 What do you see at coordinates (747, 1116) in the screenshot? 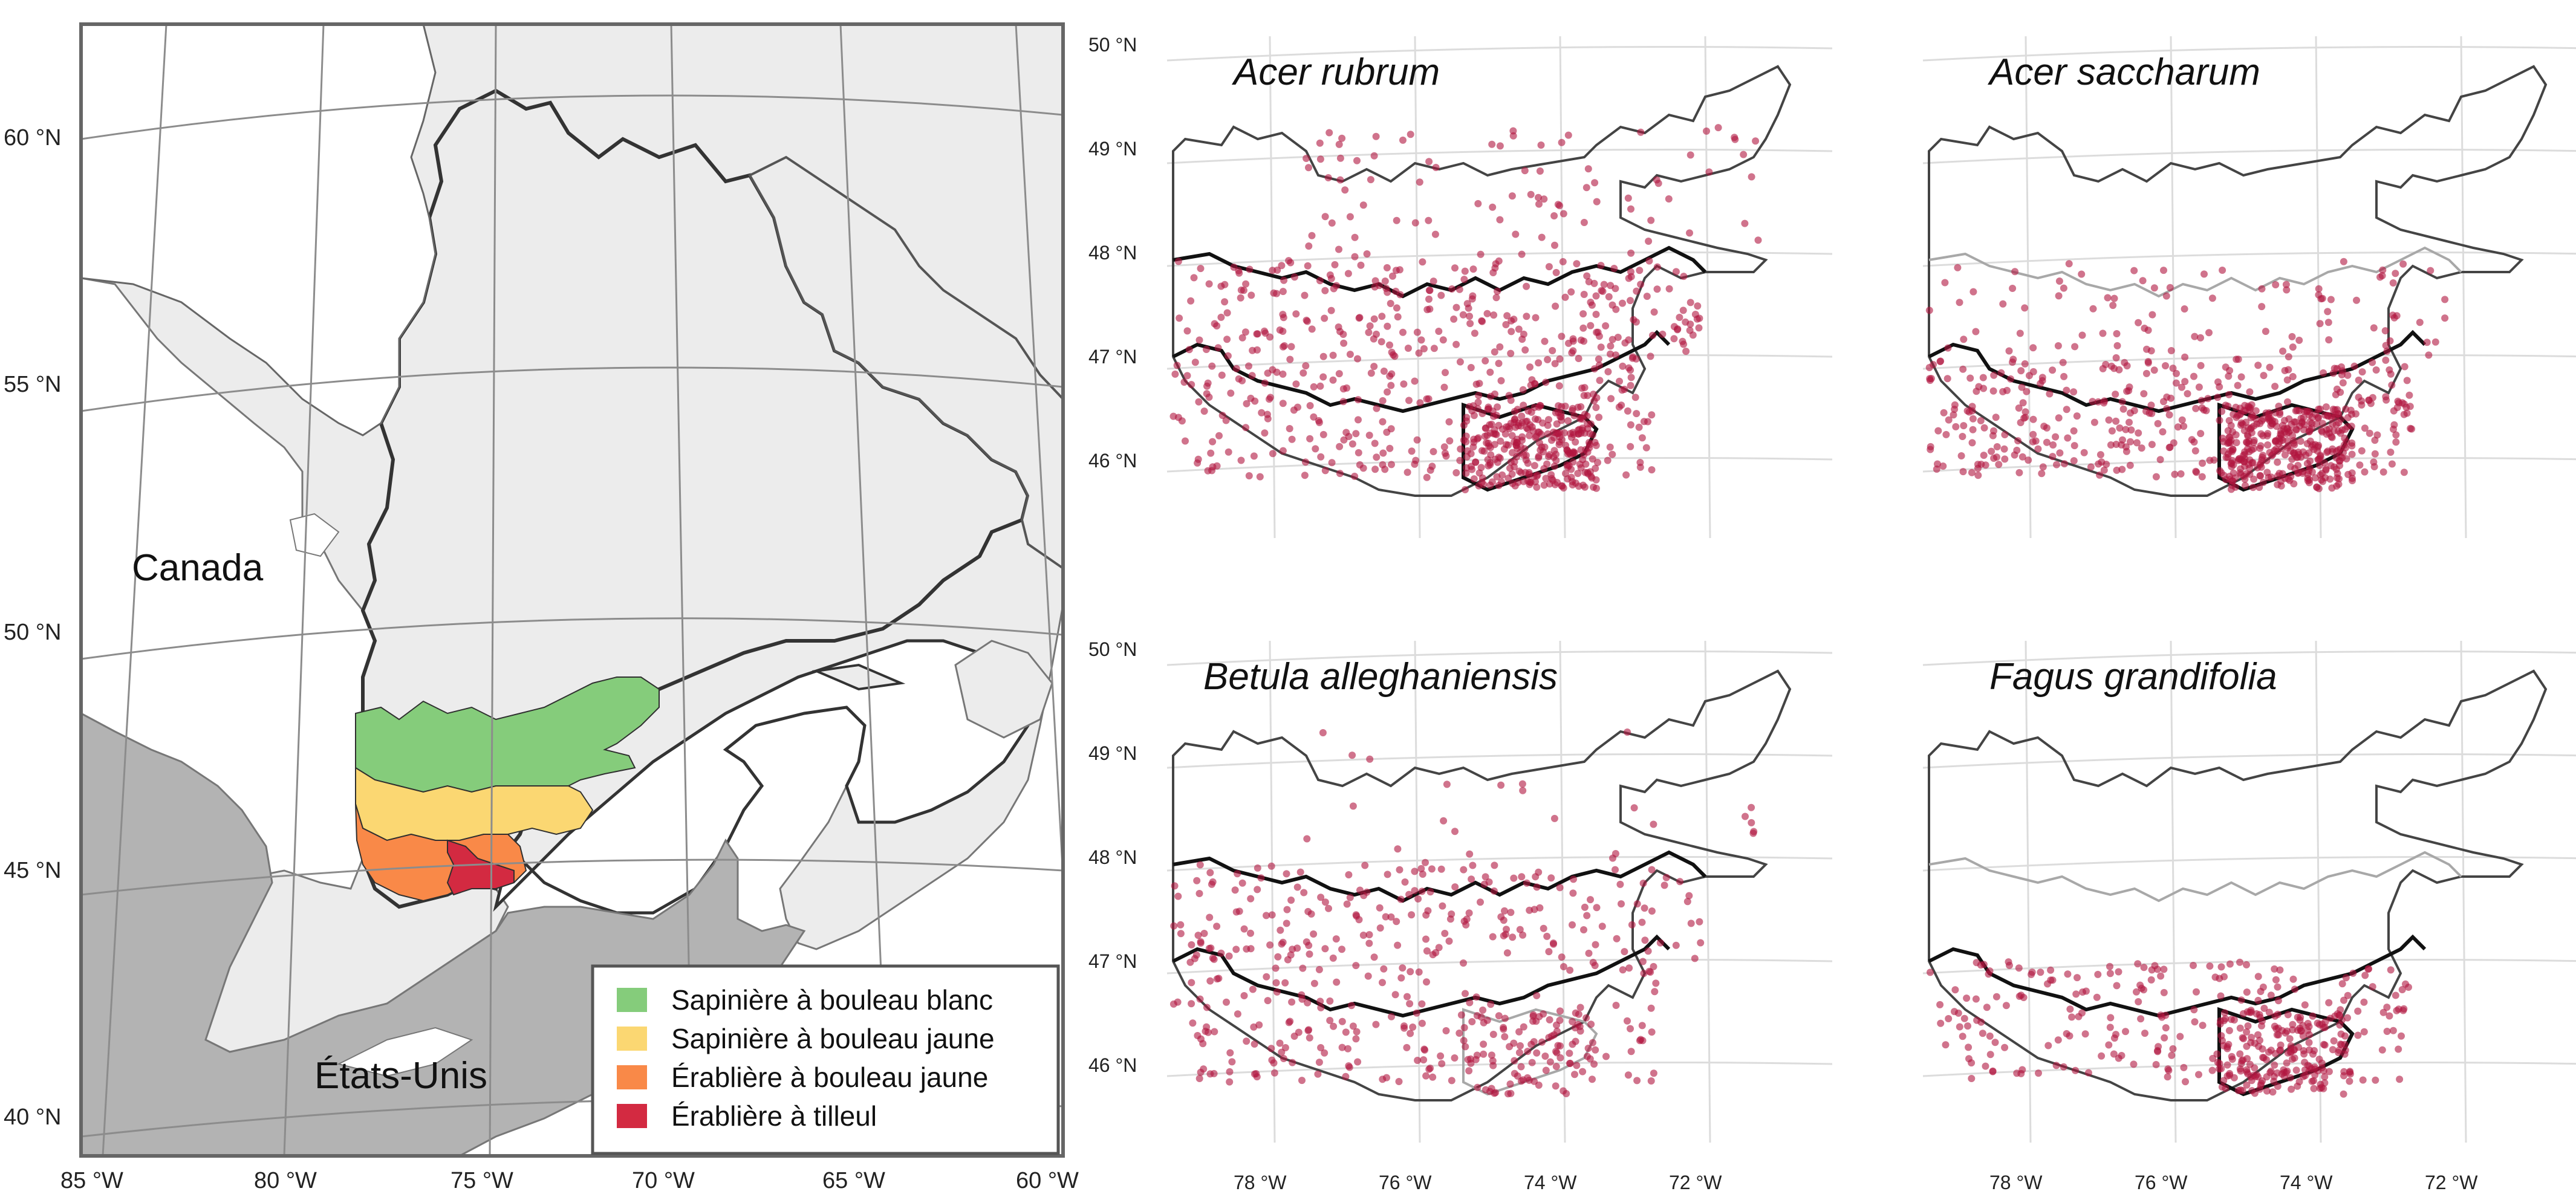
I see `legend-item-erabliere-tilleul: Érablière à tilleul` at bounding box center [747, 1116].